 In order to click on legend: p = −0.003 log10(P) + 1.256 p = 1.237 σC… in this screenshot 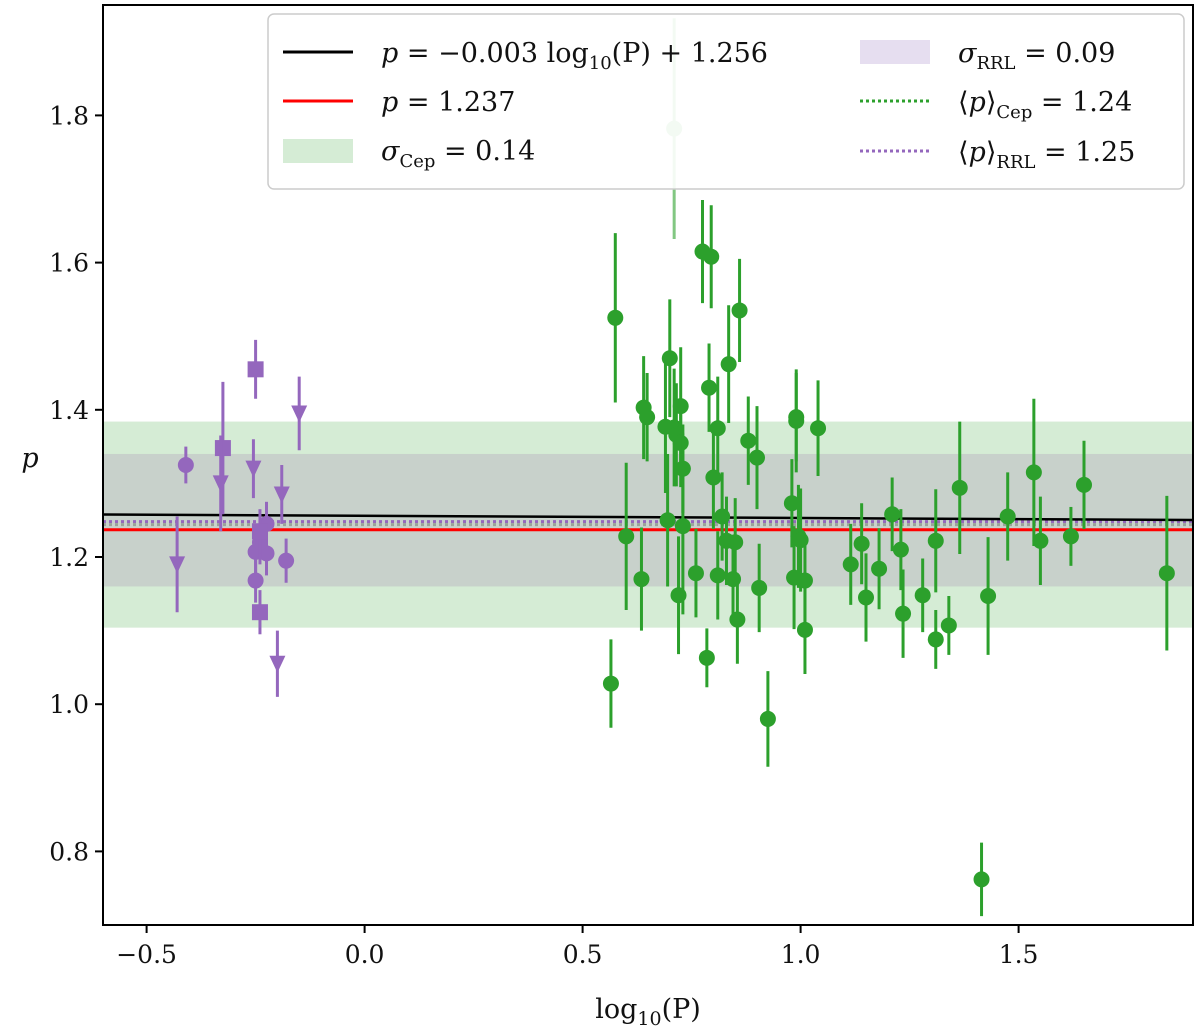, I will do `click(726, 101)`.